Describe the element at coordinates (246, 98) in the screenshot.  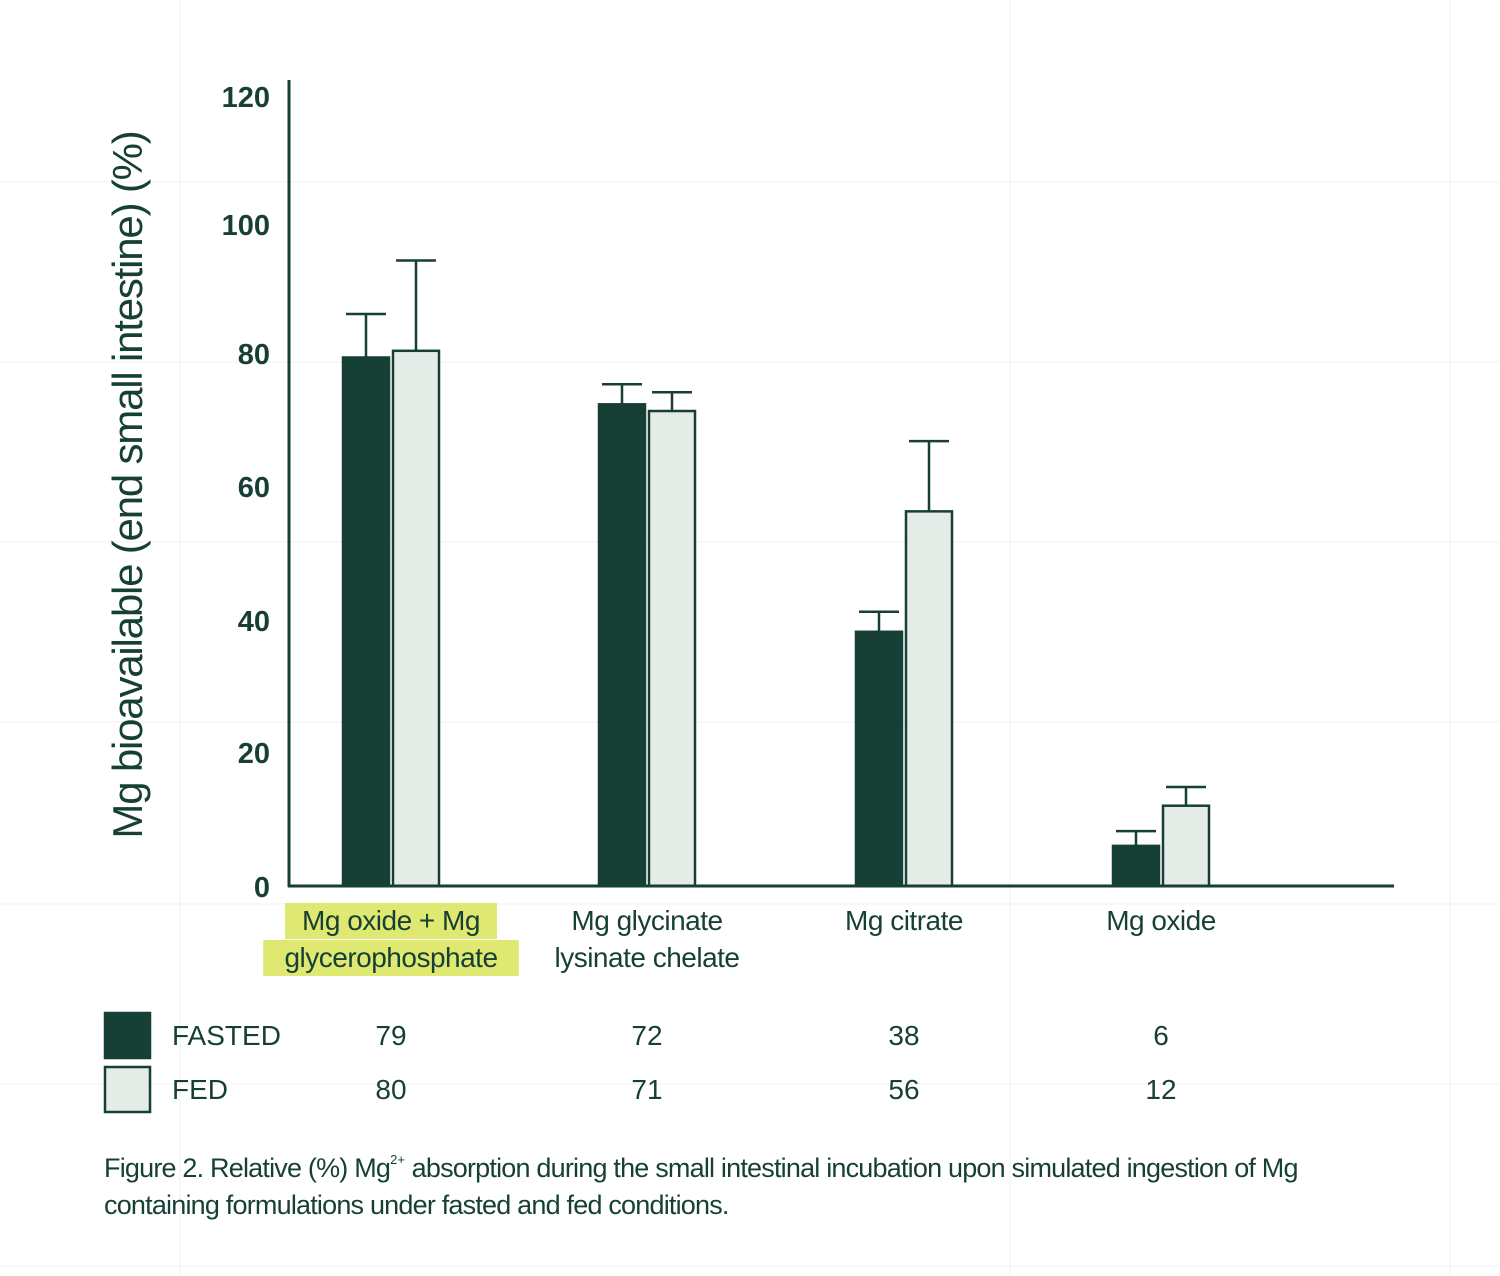
I see `y-tick-label: 120` at that location.